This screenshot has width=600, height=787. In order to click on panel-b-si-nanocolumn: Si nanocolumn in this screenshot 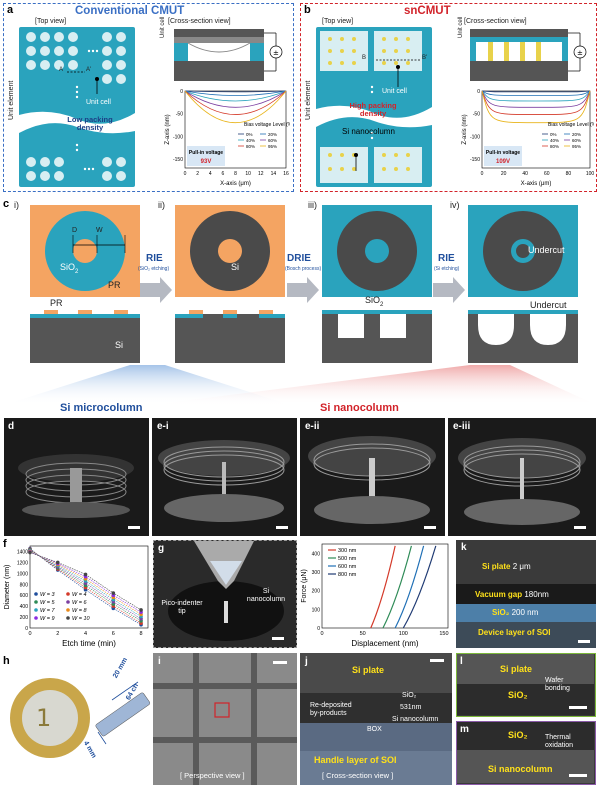, I will do `click(368, 131)`.